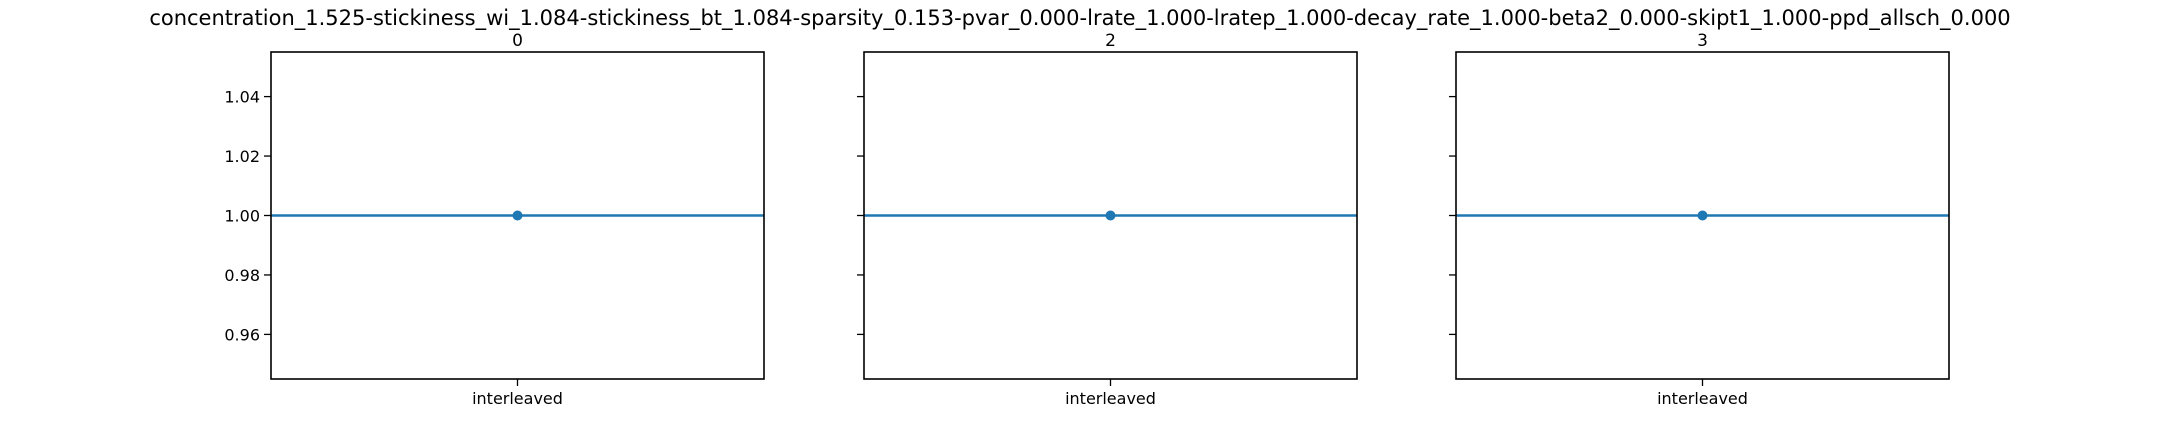 The image size is (2160, 432). What do you see at coordinates (242, 97) in the screenshot?
I see `y-tick-label: 1.04` at bounding box center [242, 97].